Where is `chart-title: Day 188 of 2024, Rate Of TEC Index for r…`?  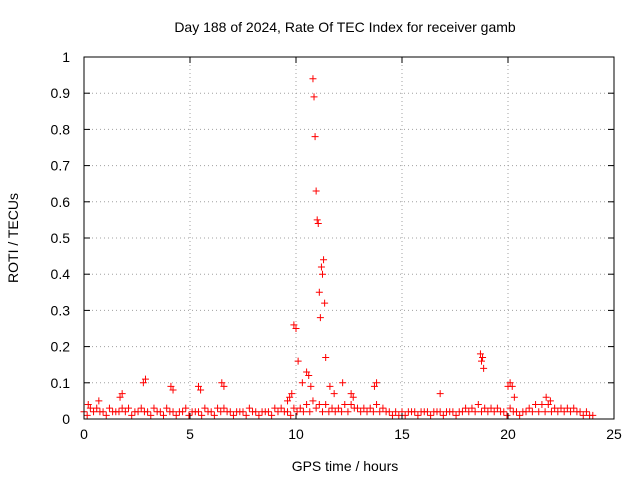
chart-title: Day 188 of 2024, Rate Of TEC Index for r… is located at coordinates (345, 27).